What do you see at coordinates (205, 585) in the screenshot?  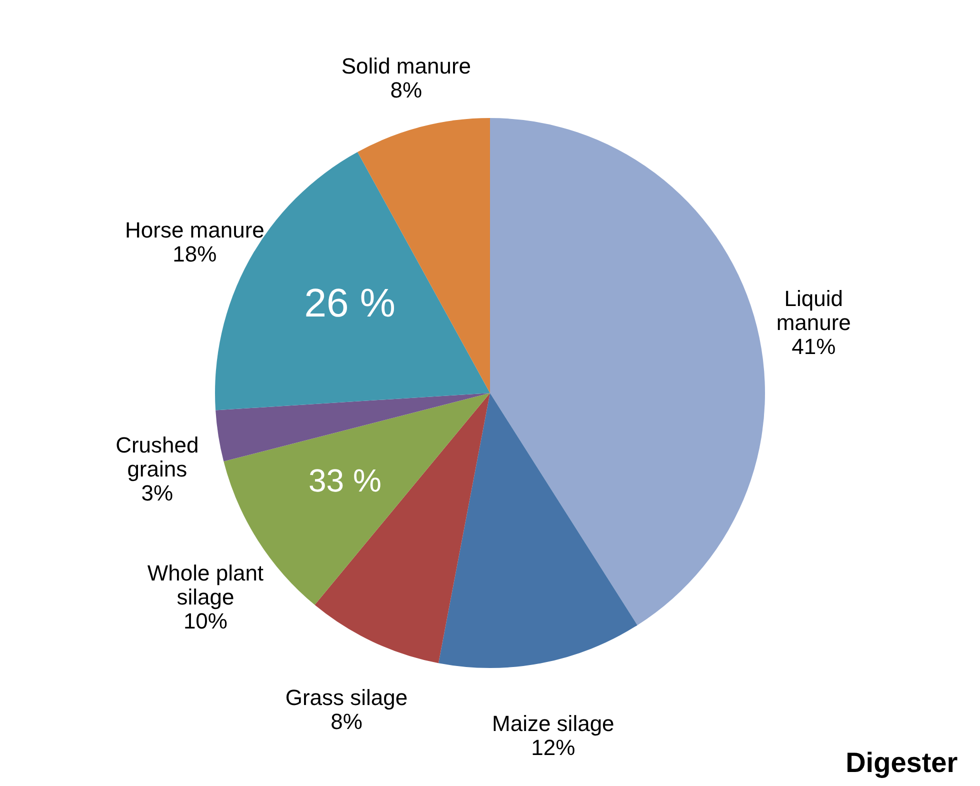 I see `slice-label: Whole plant silage` at bounding box center [205, 585].